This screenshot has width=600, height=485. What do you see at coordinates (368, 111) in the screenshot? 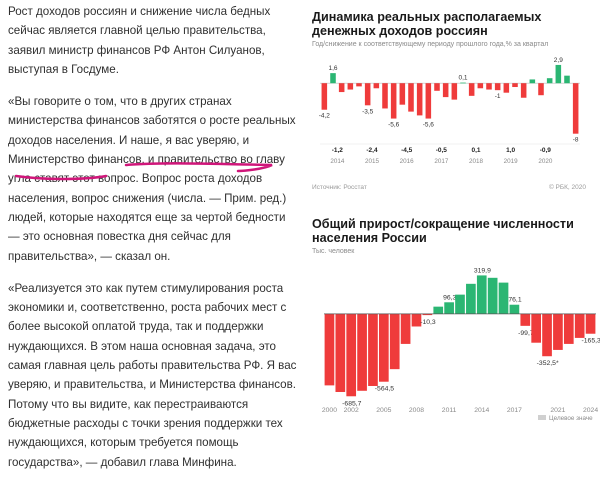
I see `data-label: -3,5` at bounding box center [368, 111].